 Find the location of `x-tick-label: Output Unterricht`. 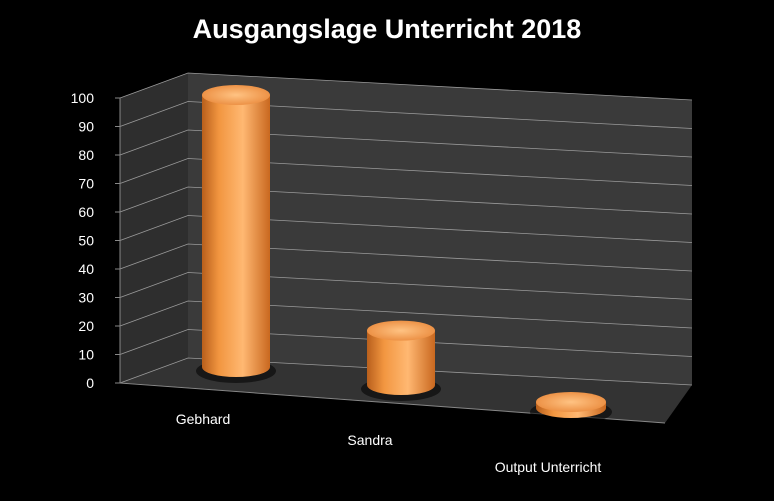

x-tick-label: Output Unterricht is located at coordinates (548, 467).